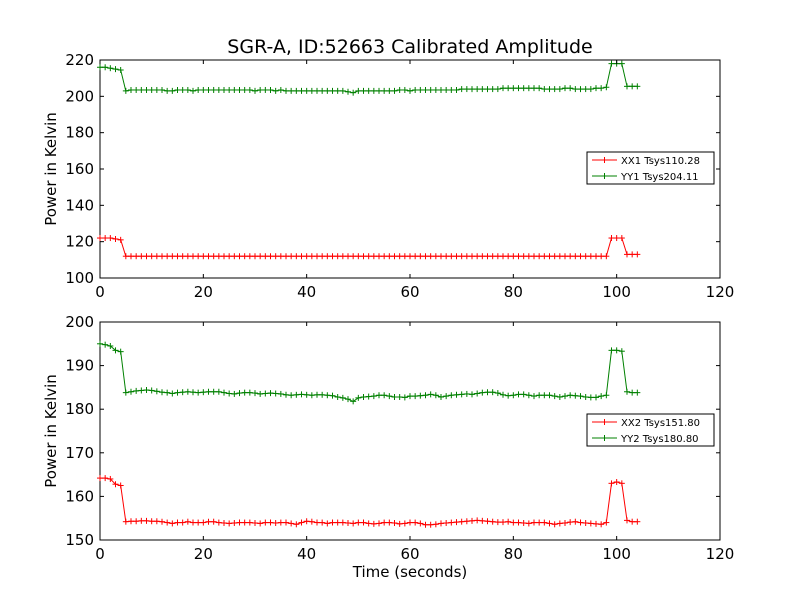  Describe the element at coordinates (79, 242) in the screenshot. I see `top-y-tick-label: 120` at that location.